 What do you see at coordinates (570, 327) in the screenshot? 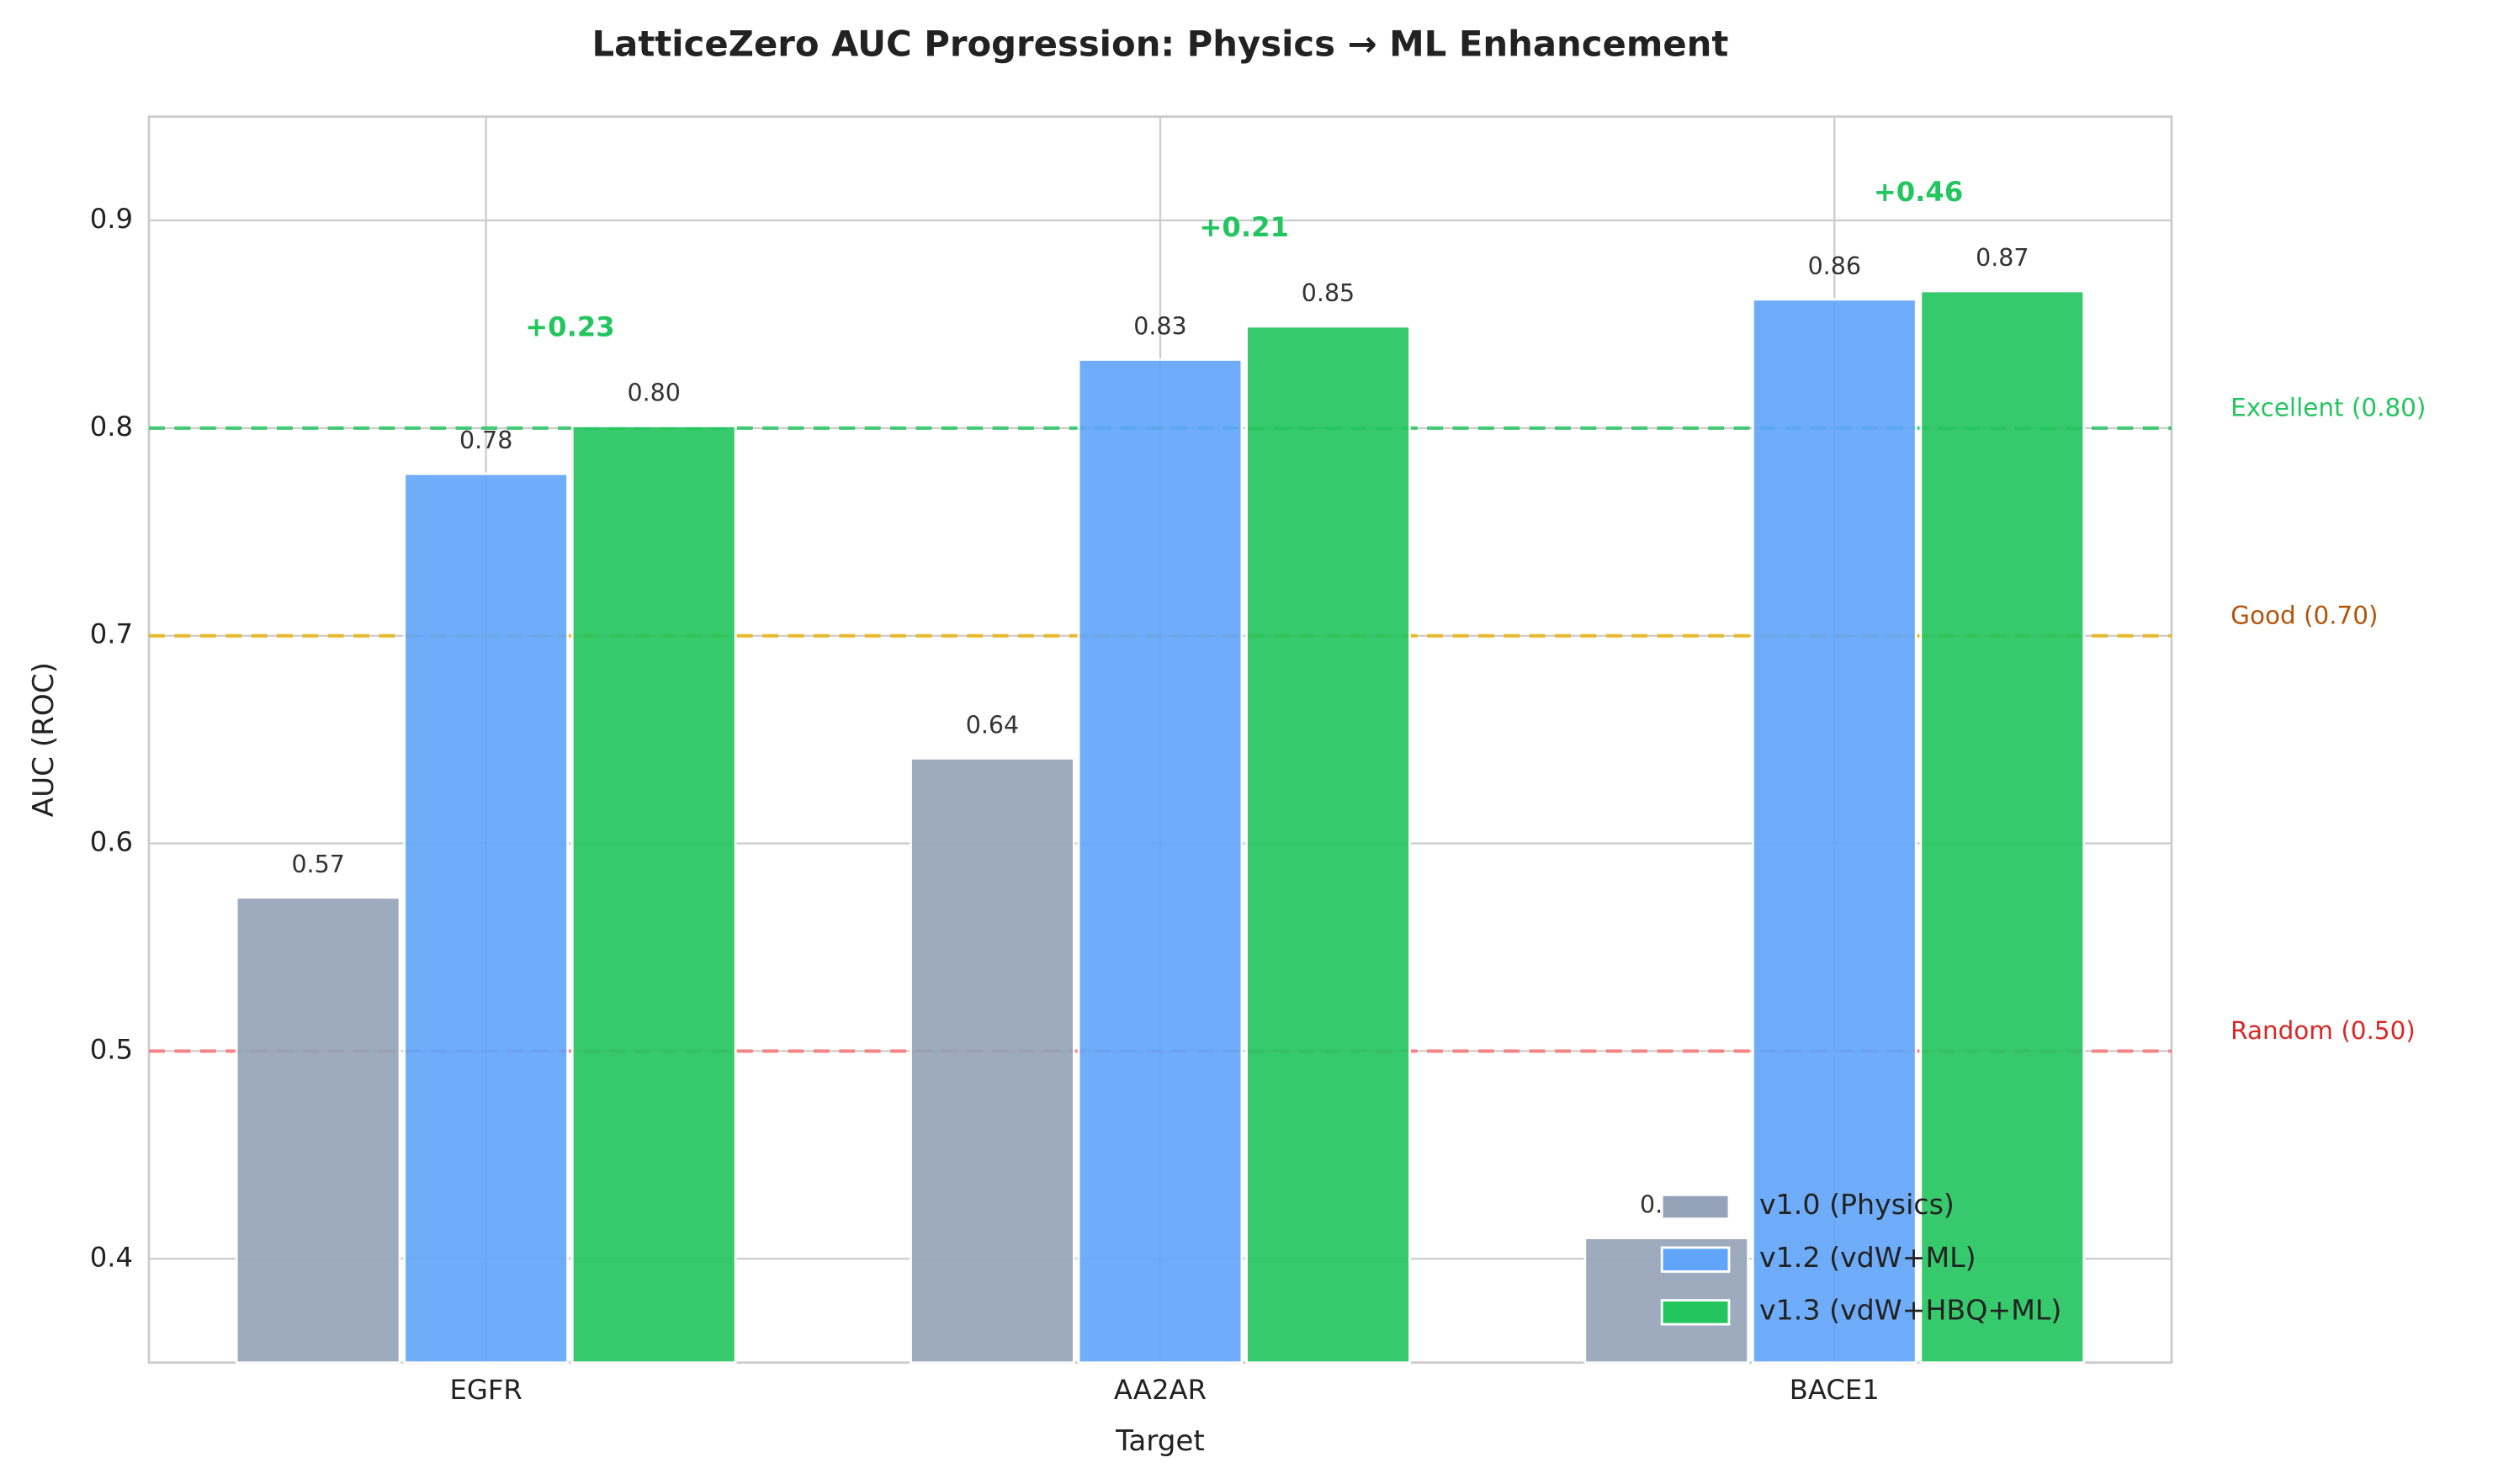
I see `improvement-annotation: +0.23` at bounding box center [570, 327].